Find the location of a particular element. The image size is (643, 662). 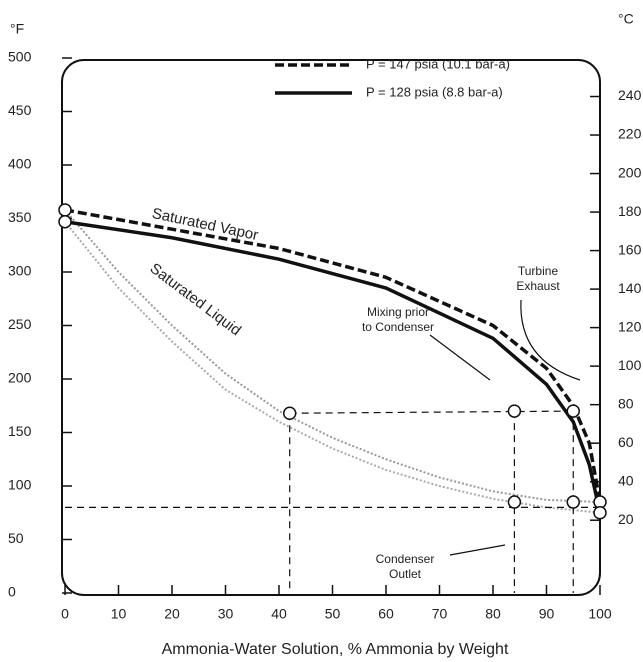

x-tick-label: 30 is located at coordinates (226, 614).